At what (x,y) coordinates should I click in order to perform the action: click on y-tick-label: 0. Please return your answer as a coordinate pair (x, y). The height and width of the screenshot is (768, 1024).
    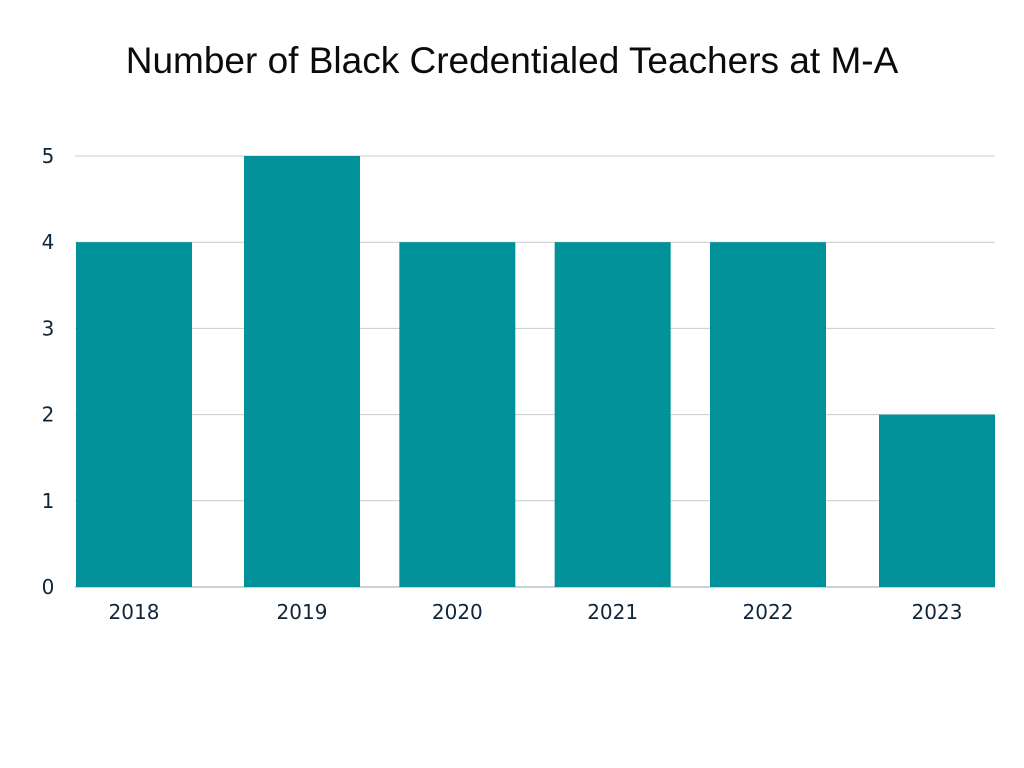
    Looking at the image, I should click on (48, 587).